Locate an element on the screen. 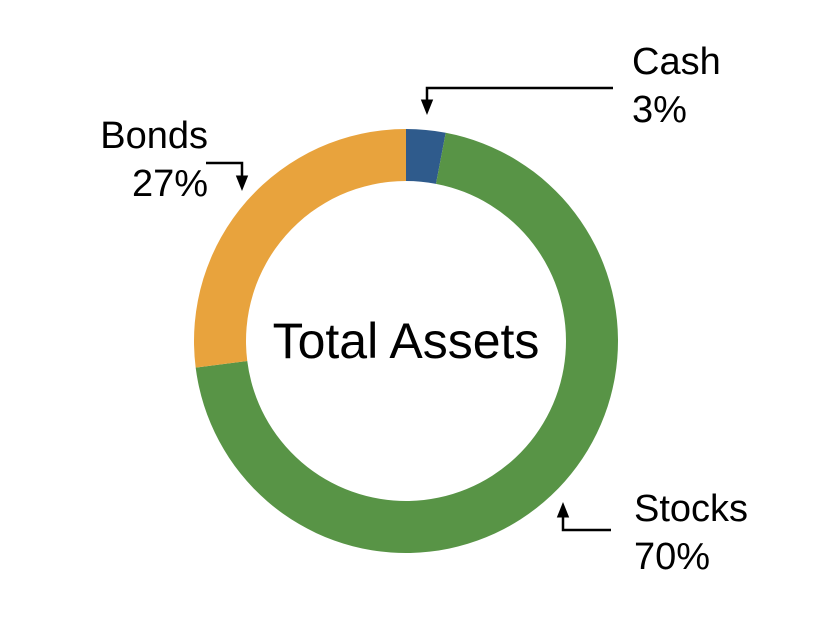 This screenshot has width=814, height=627. stocks-leader-arrow is located at coordinates (583, 517).